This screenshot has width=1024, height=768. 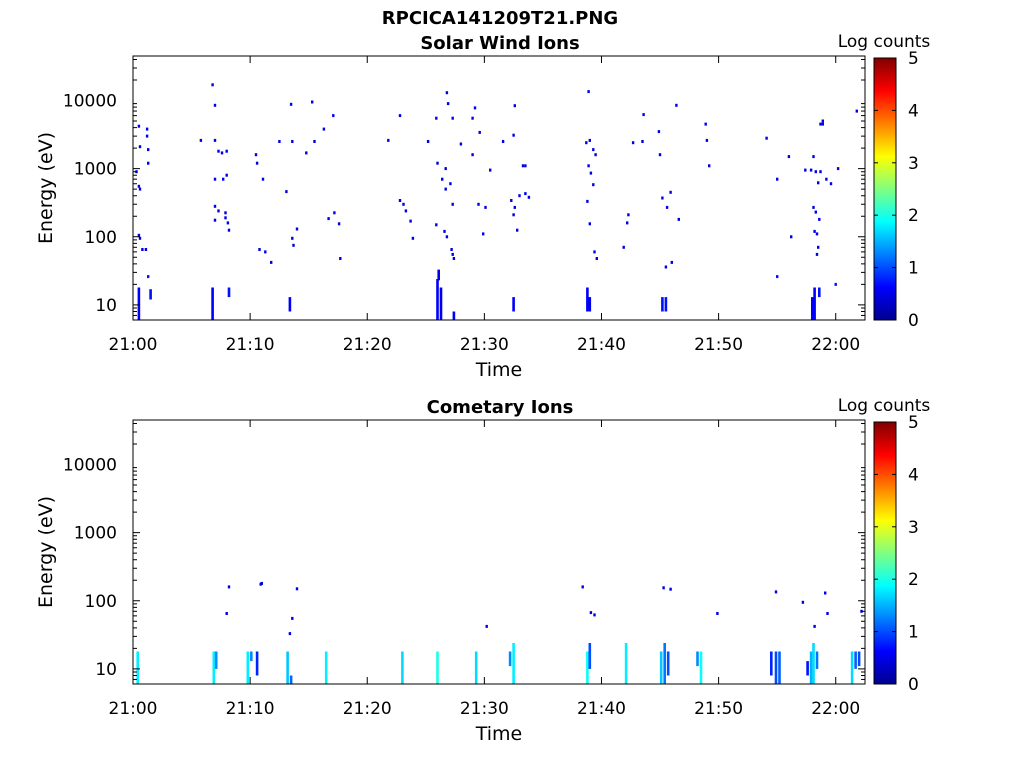 What do you see at coordinates (250, 709) in the screenshot?
I see `cometary-x-tick-label: 21:10` at bounding box center [250, 709].